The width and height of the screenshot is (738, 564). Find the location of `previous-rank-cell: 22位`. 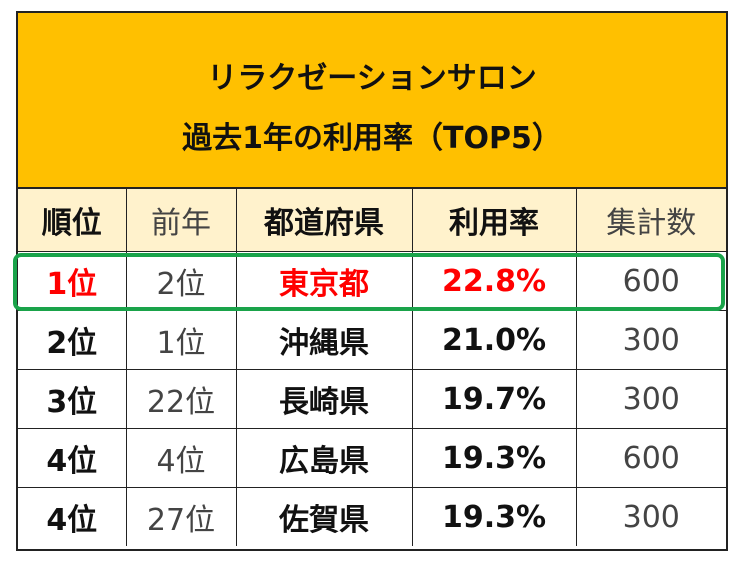

previous-rank-cell: 22位 is located at coordinates (181, 399).